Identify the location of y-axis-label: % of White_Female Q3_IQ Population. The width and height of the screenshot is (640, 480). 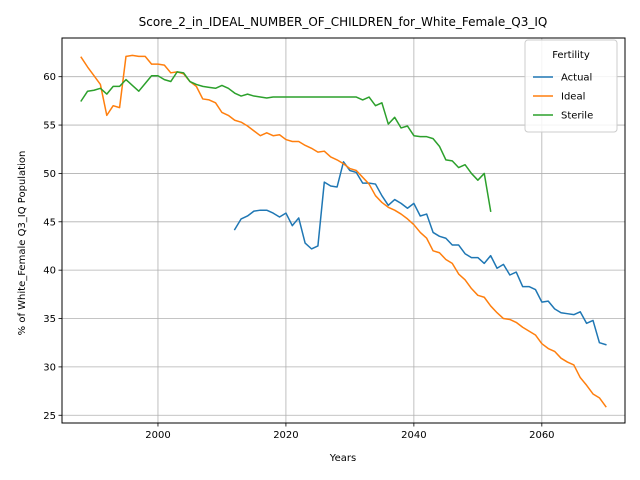
(22, 243).